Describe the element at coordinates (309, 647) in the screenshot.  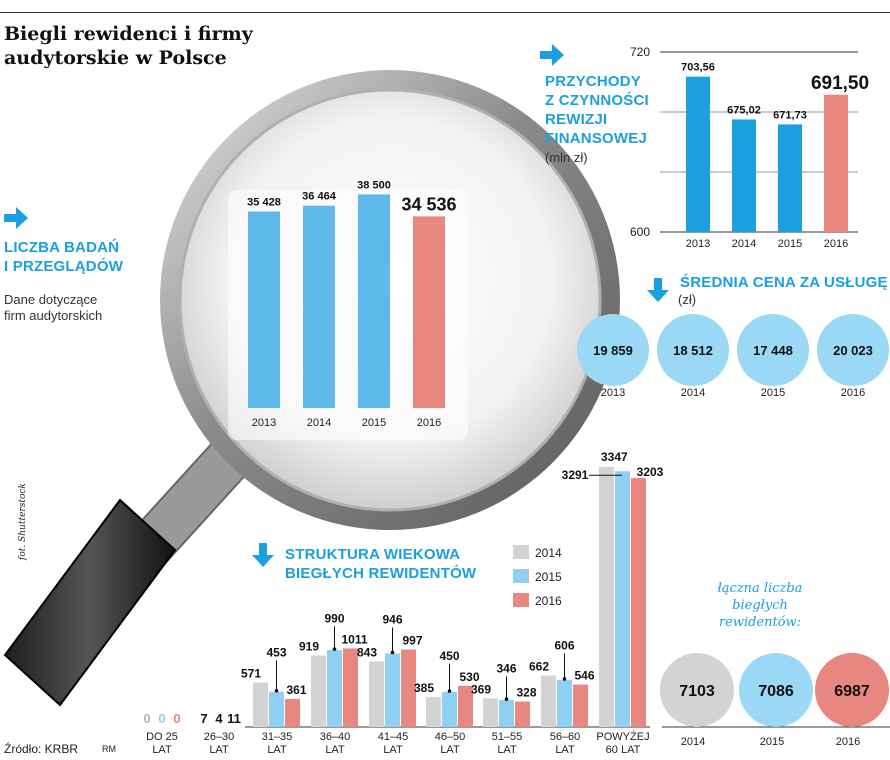
I see `age-value-label: 919` at that location.